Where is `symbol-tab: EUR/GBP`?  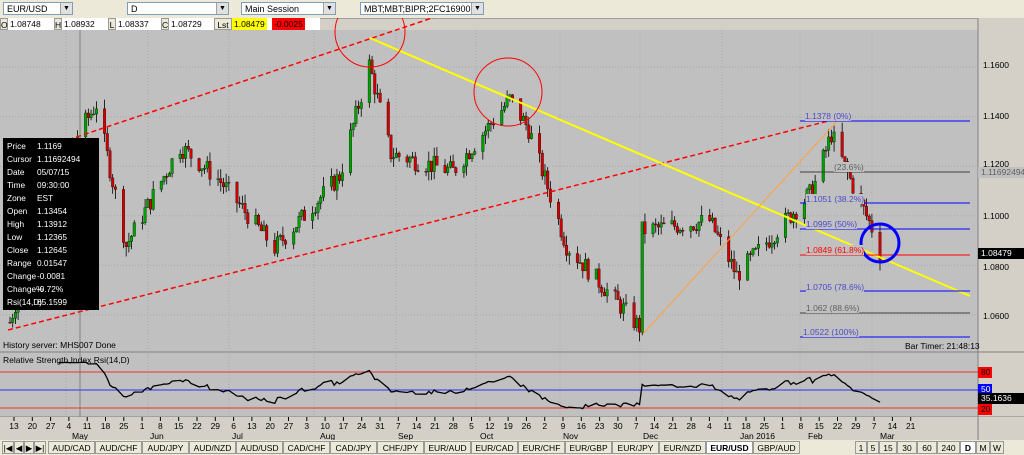 symbol-tab: EUR/GBP is located at coordinates (588, 447).